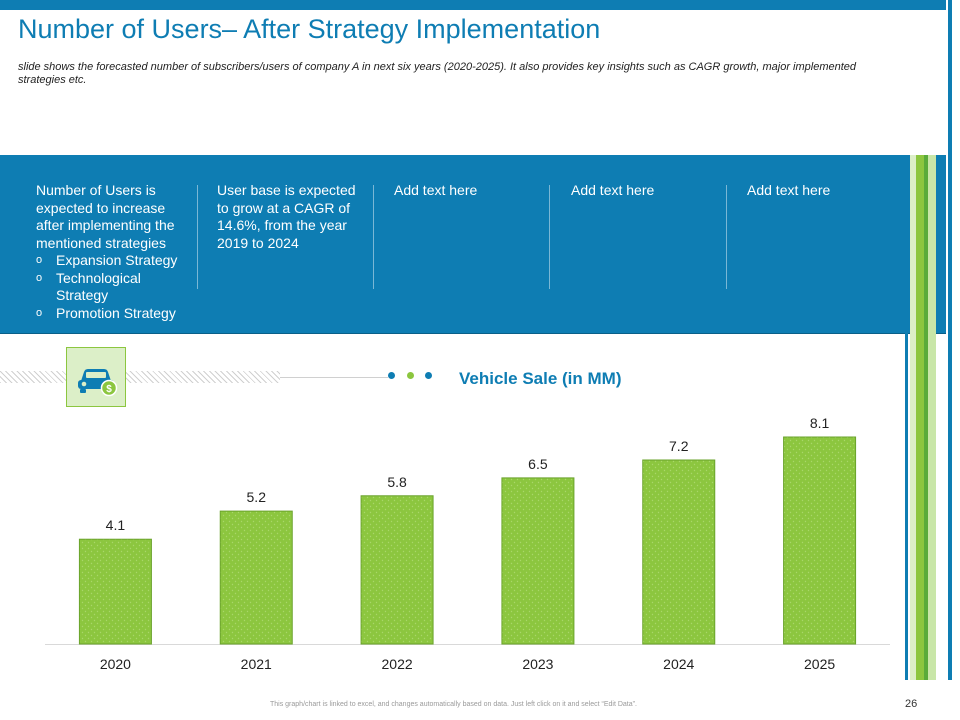 The height and width of the screenshot is (720, 960). I want to click on data-label-2025: 8.1, so click(820, 423).